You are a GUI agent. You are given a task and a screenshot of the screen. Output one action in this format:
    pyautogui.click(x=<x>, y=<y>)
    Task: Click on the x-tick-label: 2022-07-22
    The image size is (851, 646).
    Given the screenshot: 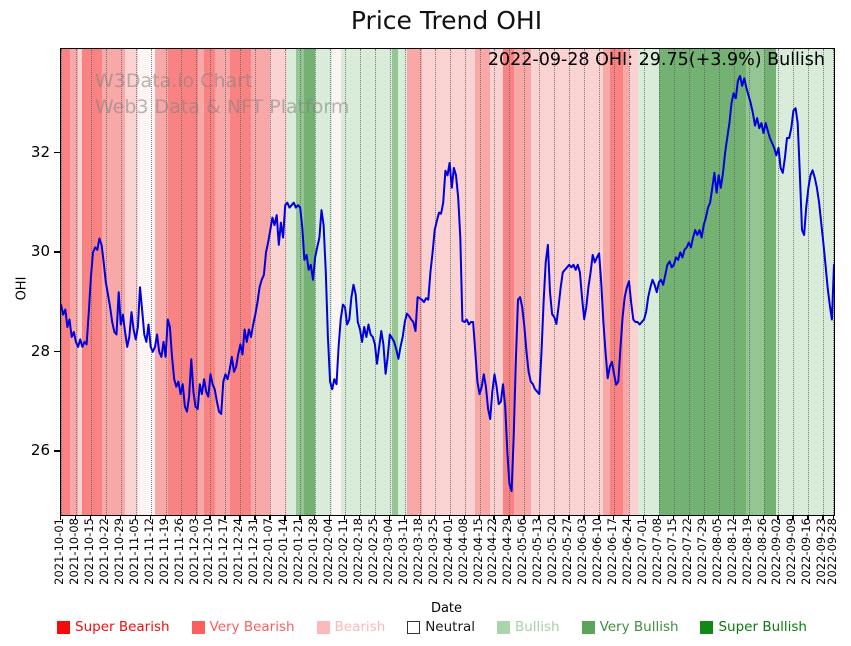 What is the action you would take?
    pyautogui.click(x=686, y=551)
    